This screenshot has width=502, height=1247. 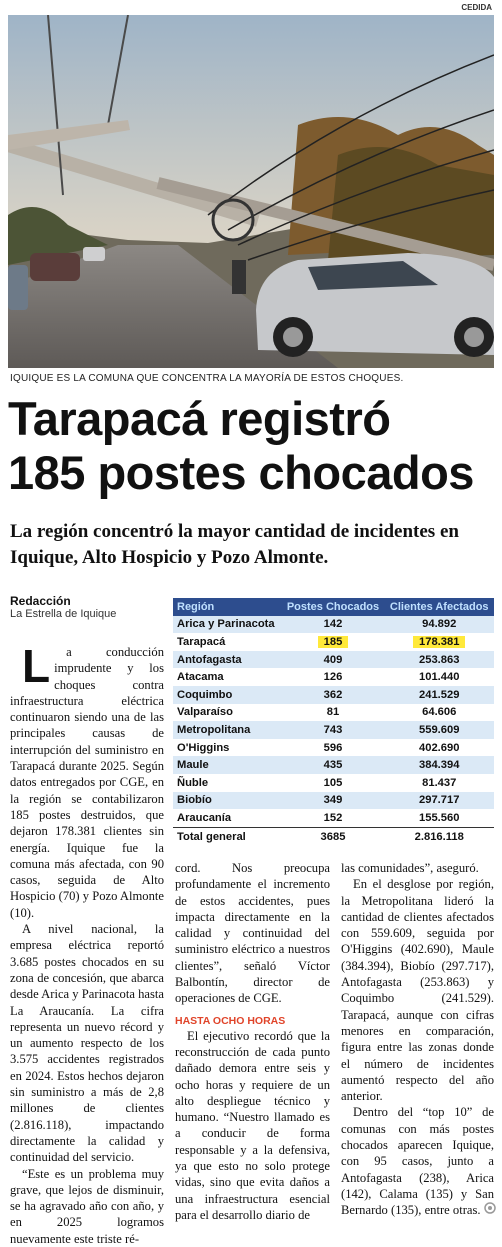 What do you see at coordinates (439, 836) in the screenshot?
I see `table-cell: 2.816.118` at bounding box center [439, 836].